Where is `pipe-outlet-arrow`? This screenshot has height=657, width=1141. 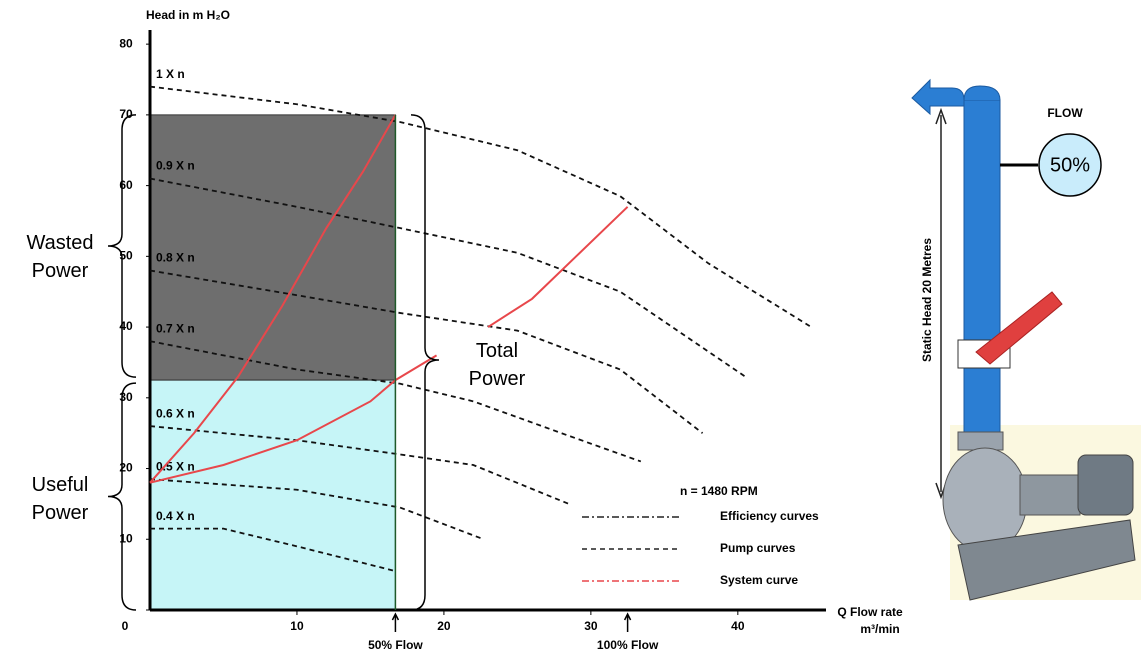
pipe-outlet-arrow is located at coordinates (938, 97).